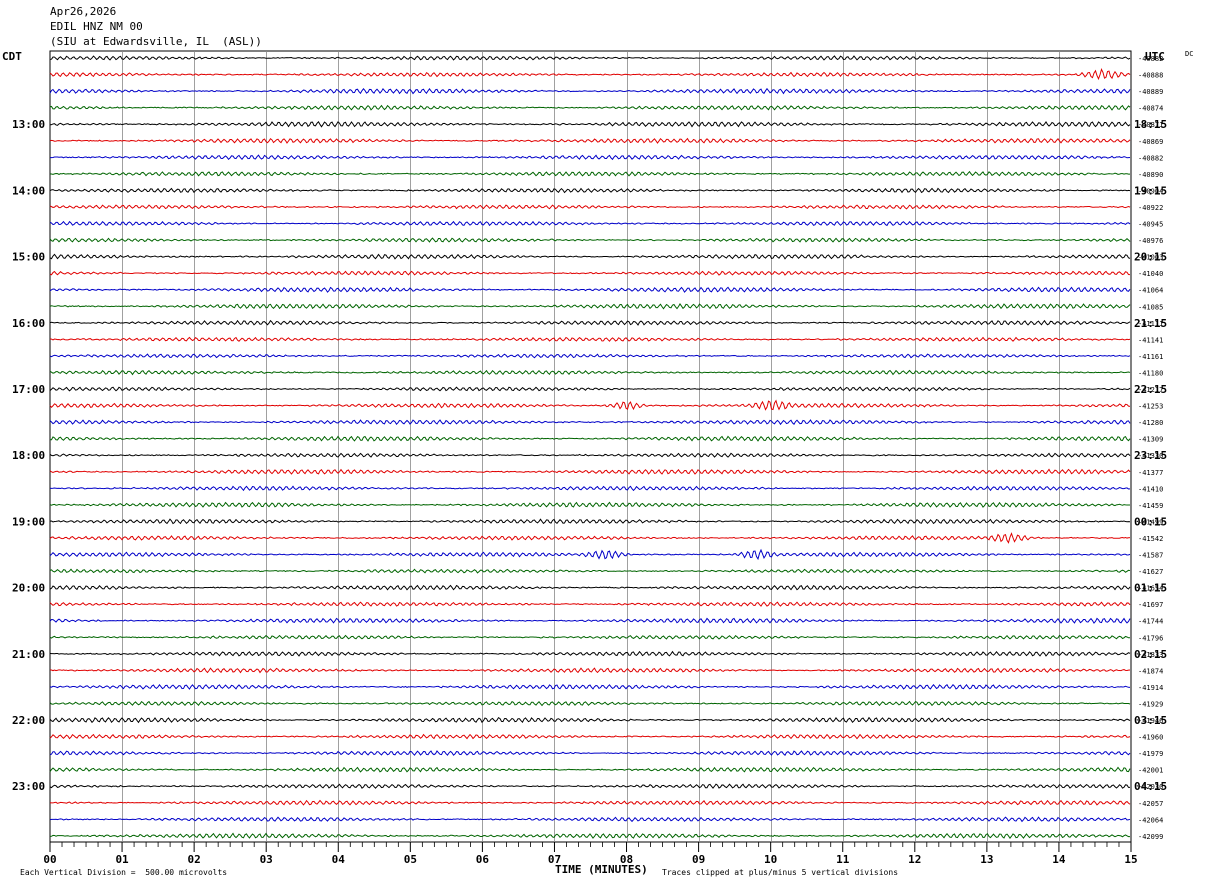 Image resolution: width=1210 pixels, height=886 pixels. Describe the element at coordinates (266, 859) in the screenshot. I see `x-tick-label: 03` at that location.